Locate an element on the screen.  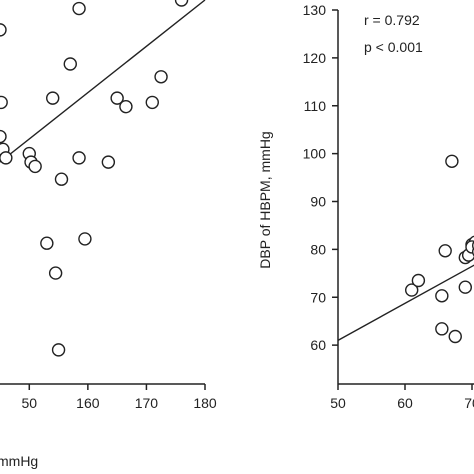
right-trendline is located at coordinates (405, 302).